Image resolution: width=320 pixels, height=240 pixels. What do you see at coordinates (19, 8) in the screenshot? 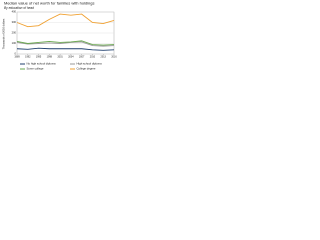
I see `chart-subtitle: By education of head` at bounding box center [19, 8].